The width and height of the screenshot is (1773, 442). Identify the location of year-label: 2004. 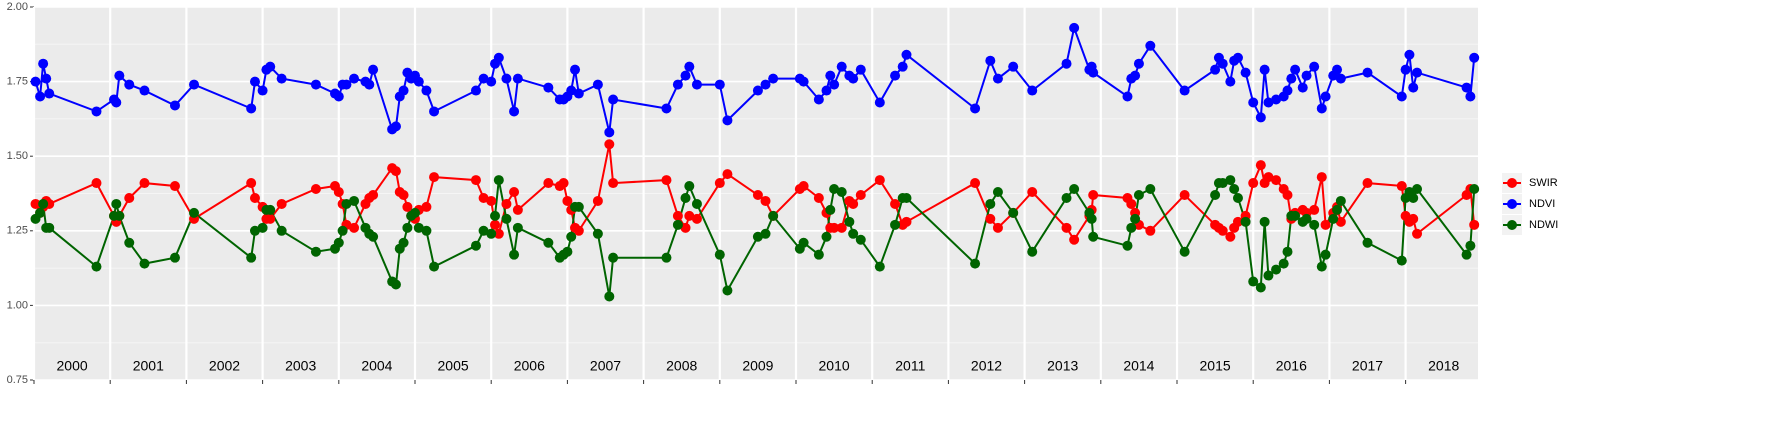
(376, 366).